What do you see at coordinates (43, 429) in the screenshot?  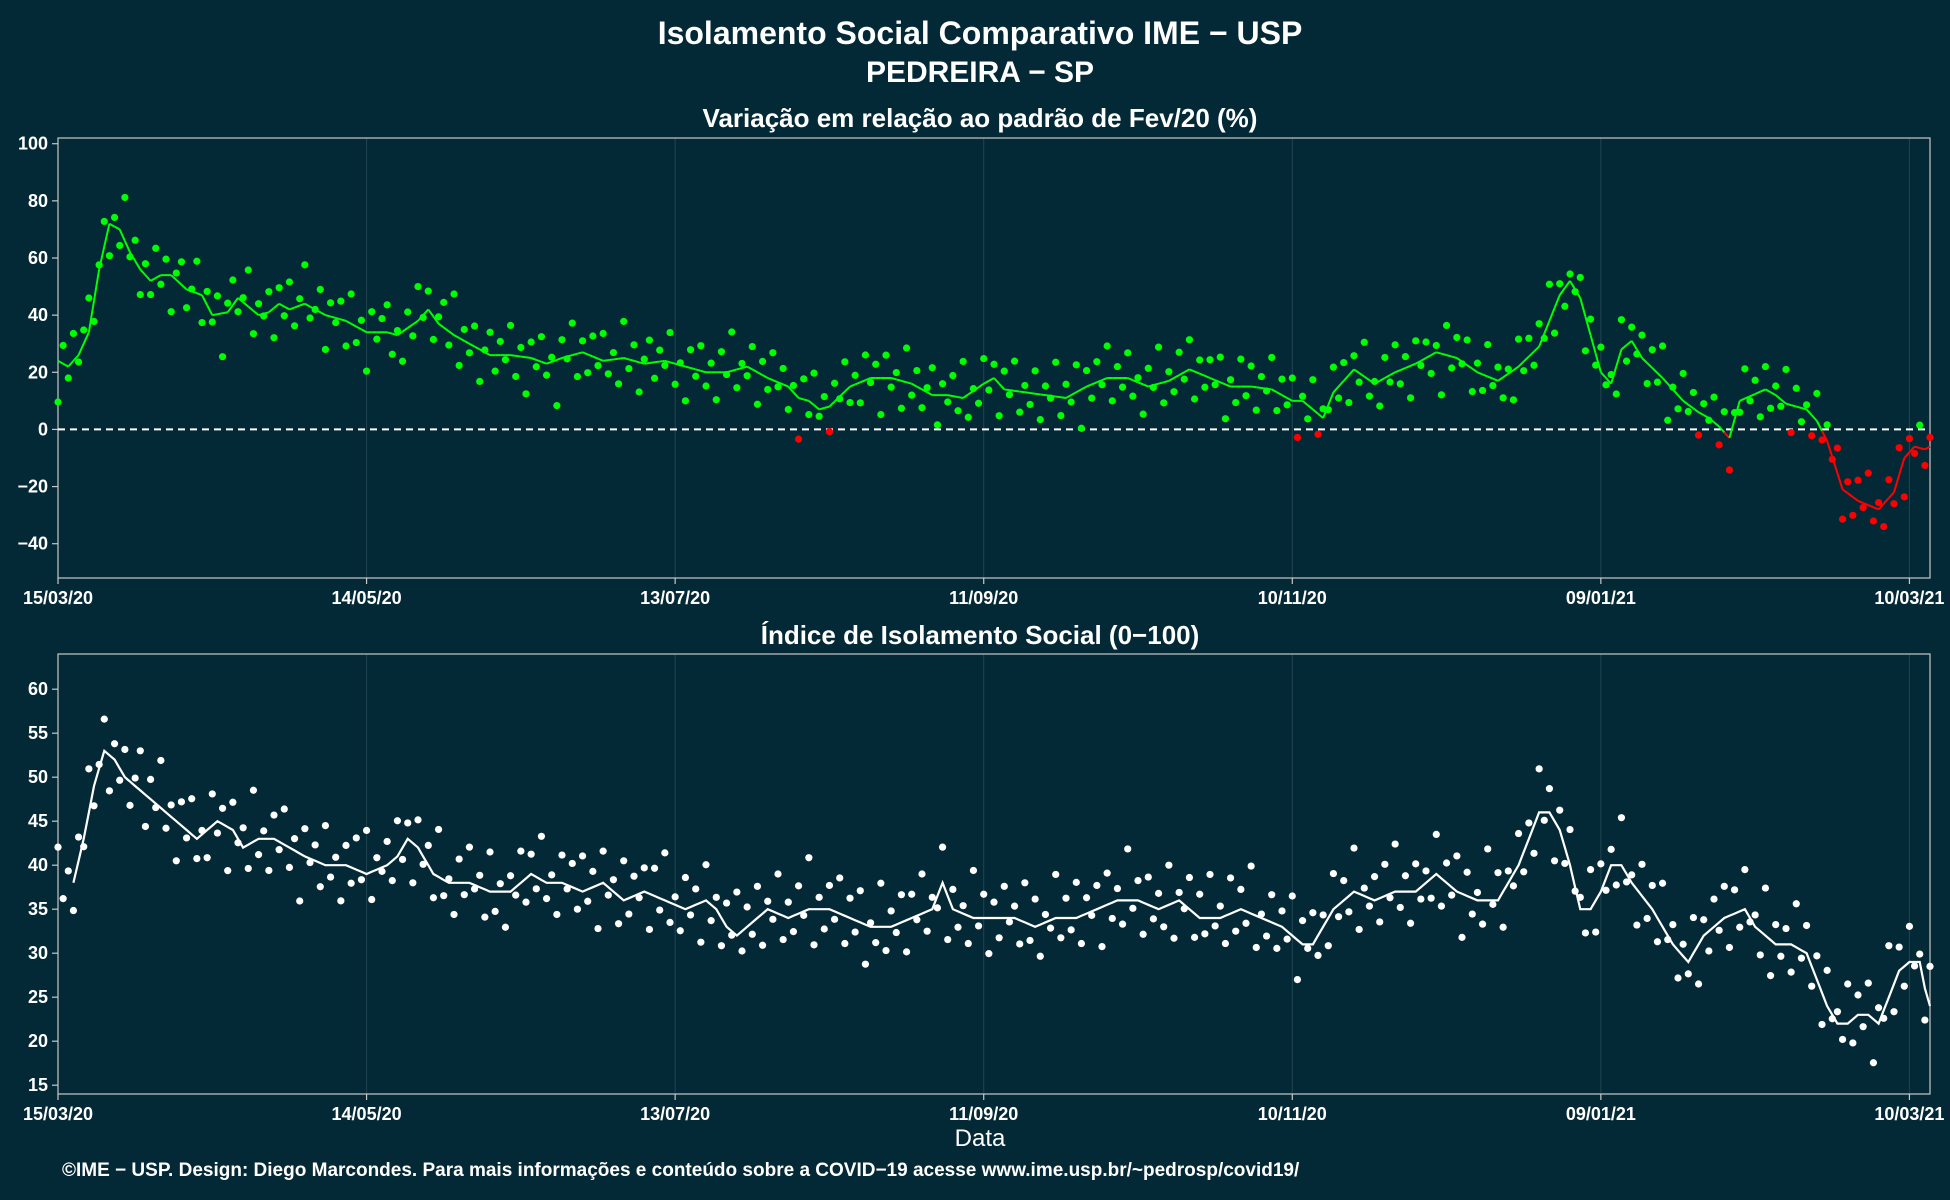 I see `y-tick-label: 0` at bounding box center [43, 429].